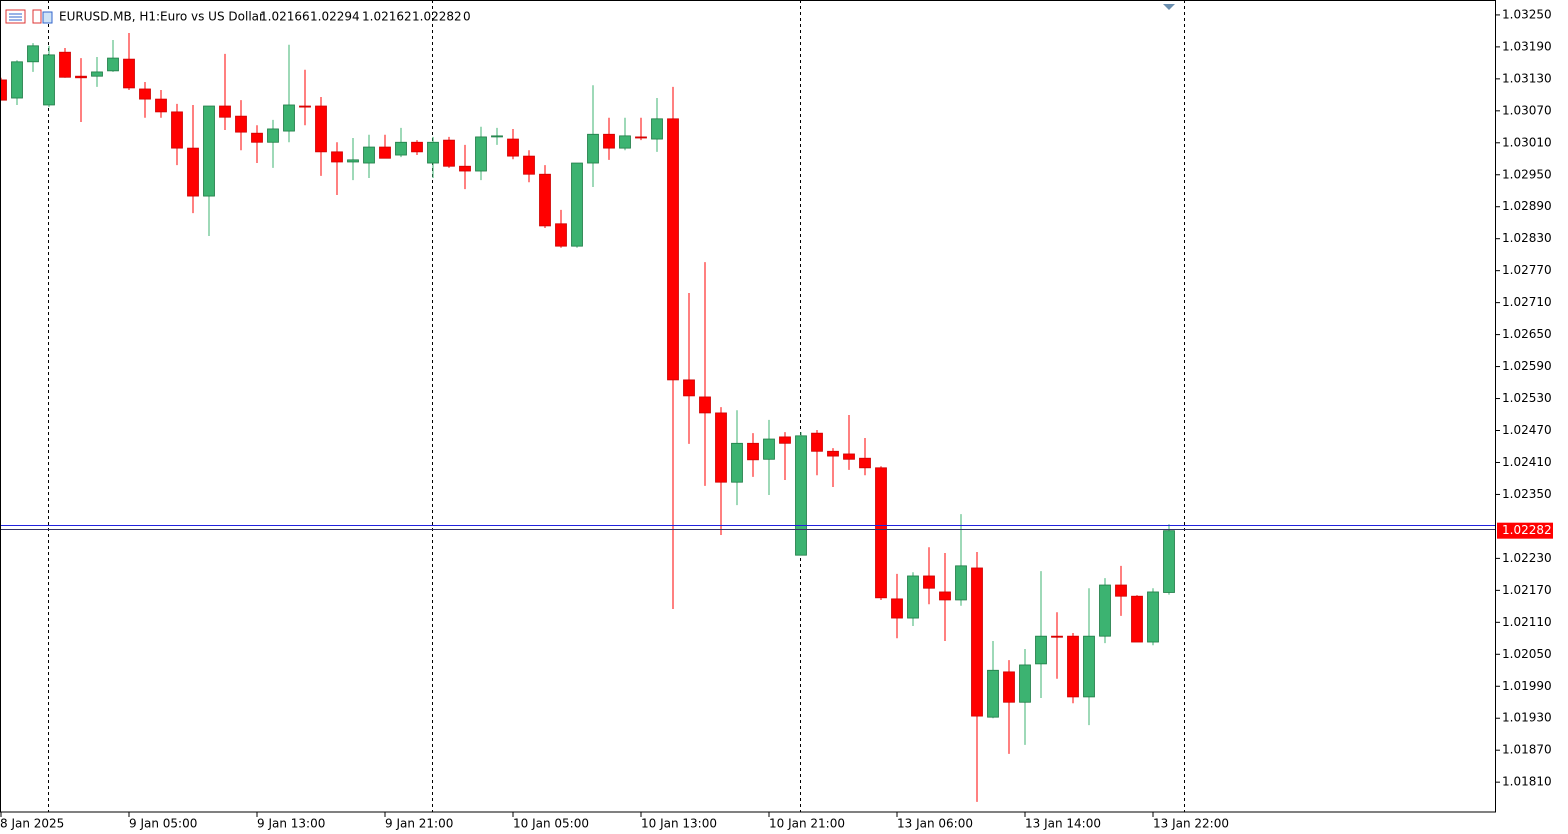 Image resolution: width=1568 pixels, height=834 pixels. What do you see at coordinates (1527, 718) in the screenshot?
I see `y-tick-label: 1.01930` at bounding box center [1527, 718].